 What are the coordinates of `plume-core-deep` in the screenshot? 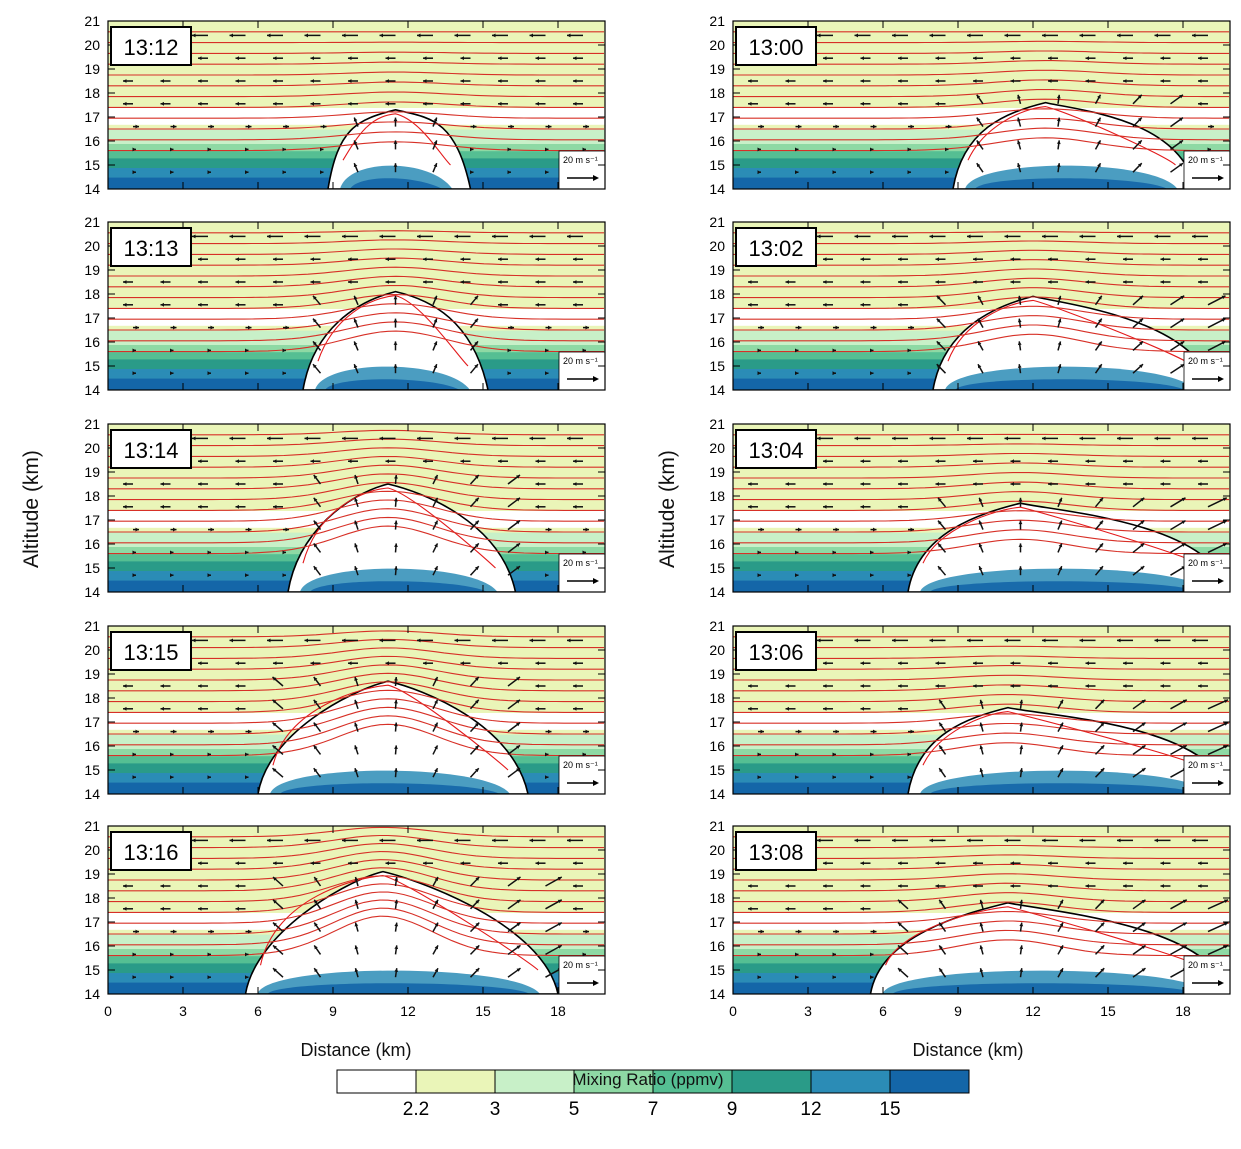 It's located at (399, 586).